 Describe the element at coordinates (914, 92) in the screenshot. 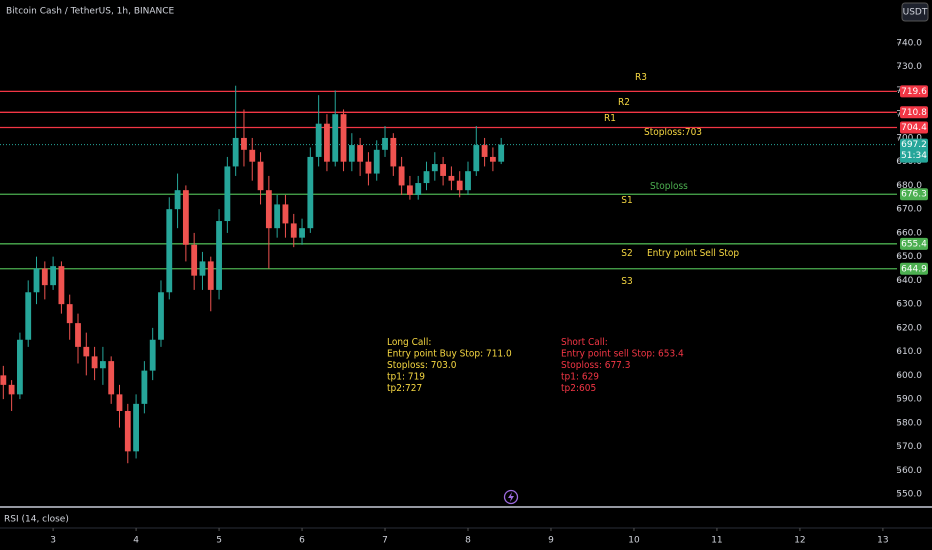

I see `price-label: 719.6` at that location.